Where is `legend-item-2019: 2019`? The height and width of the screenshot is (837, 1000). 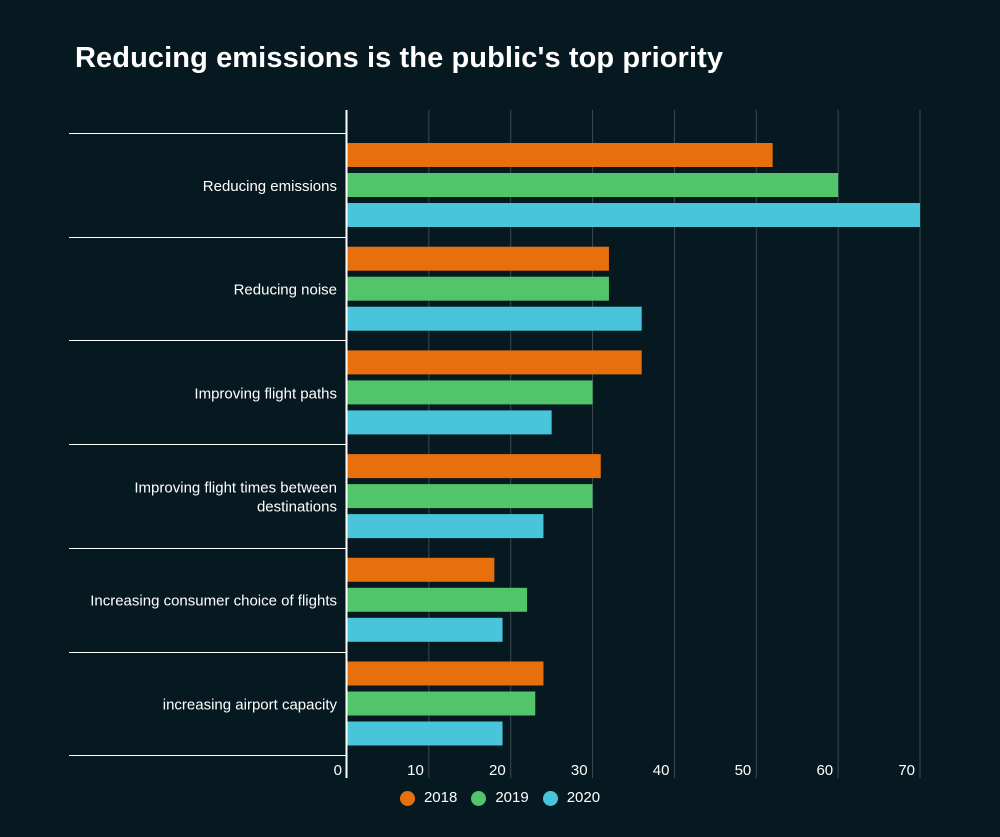
legend-item-2019: 2019 is located at coordinates (500, 798).